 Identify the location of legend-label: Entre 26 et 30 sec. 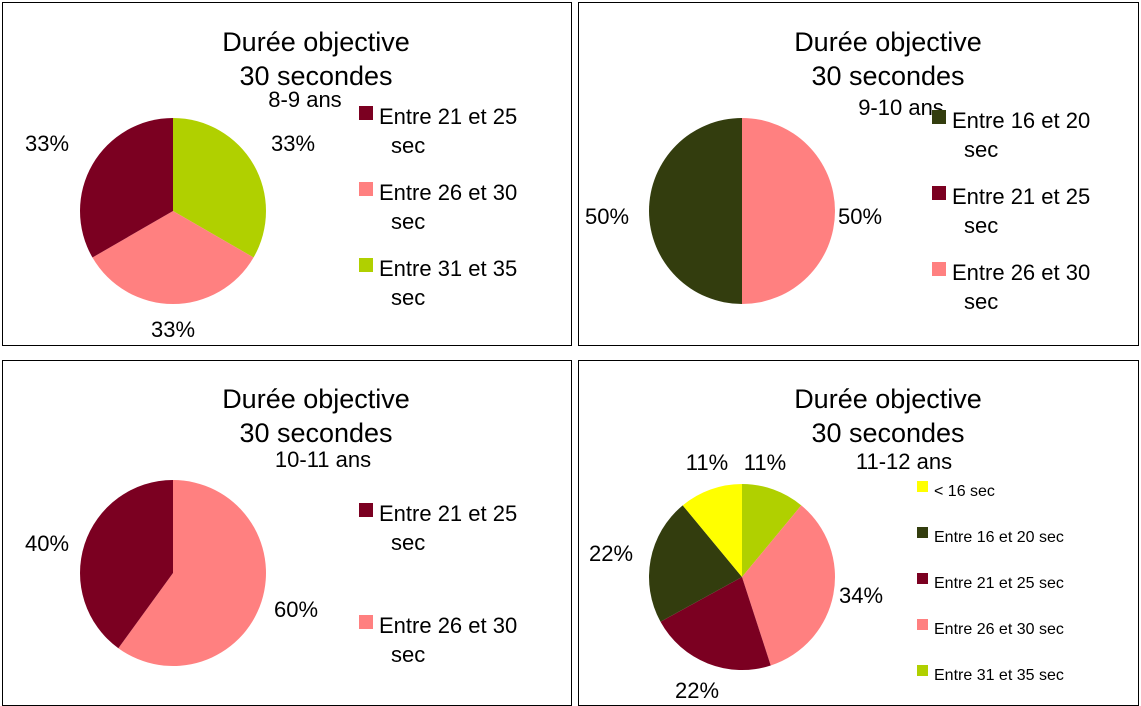
(999, 629).